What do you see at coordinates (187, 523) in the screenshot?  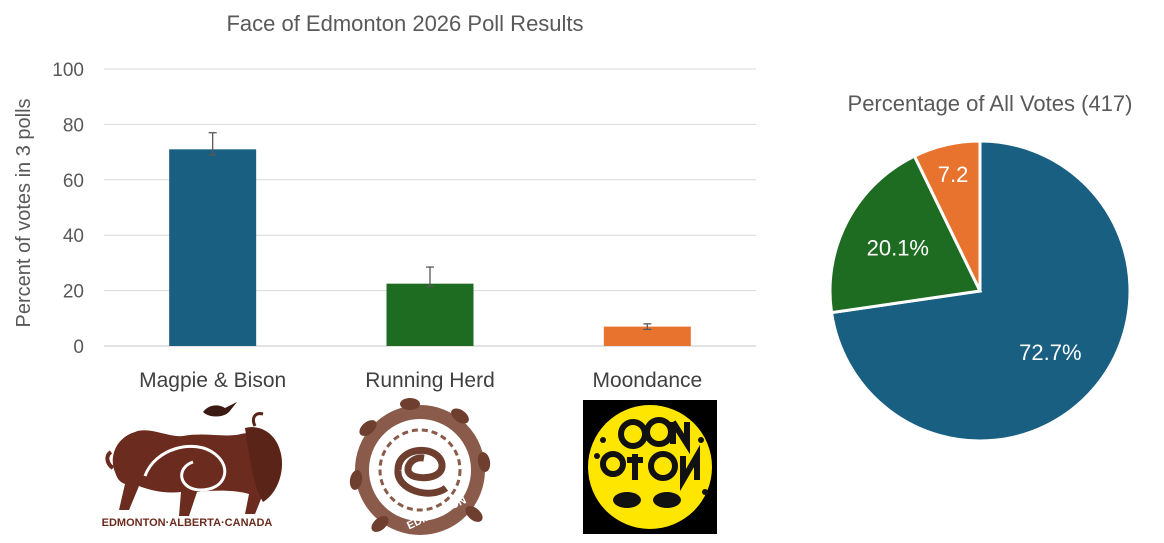 I see `magpie-bison-logo-text: EDMONTON·ALBERTA·CANADA` at bounding box center [187, 523].